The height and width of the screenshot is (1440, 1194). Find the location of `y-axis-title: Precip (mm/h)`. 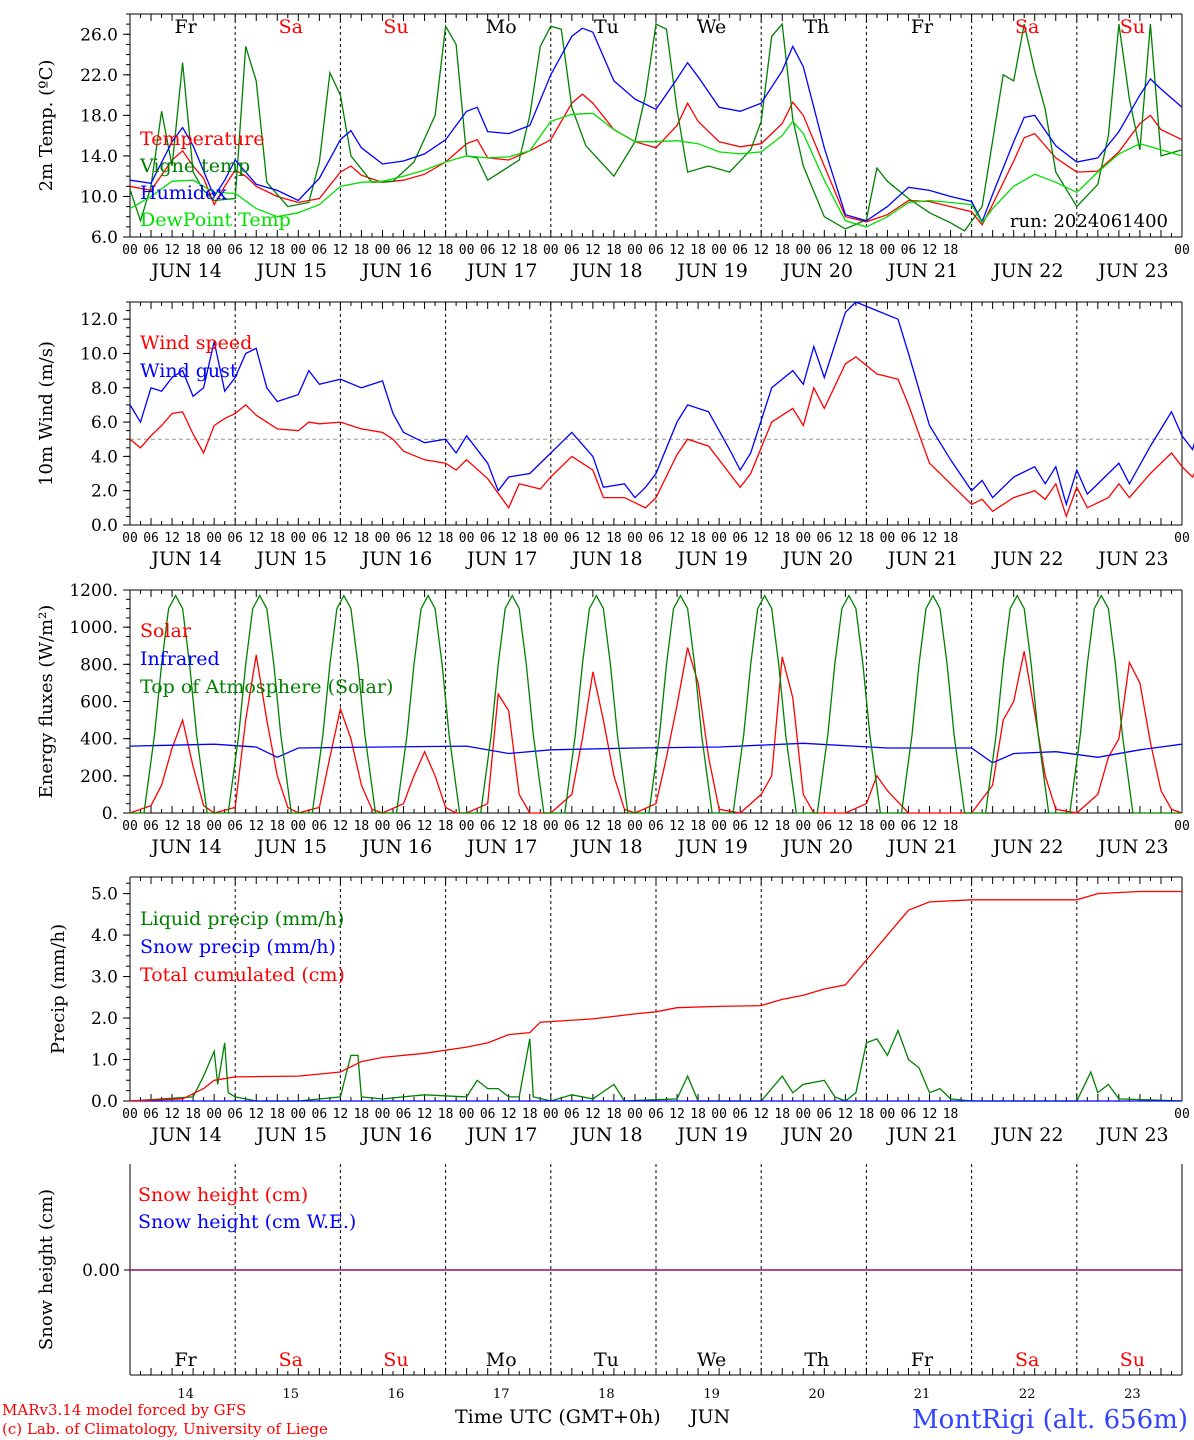

y-axis-title: Precip (mm/h) is located at coordinates (58, 989).